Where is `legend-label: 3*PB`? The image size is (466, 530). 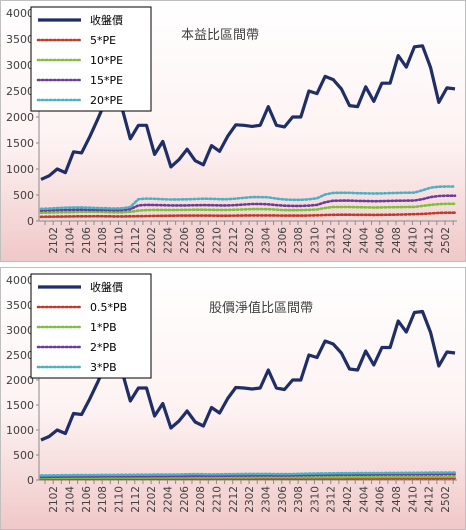
legend-label: 3*PB is located at coordinates (103, 367).